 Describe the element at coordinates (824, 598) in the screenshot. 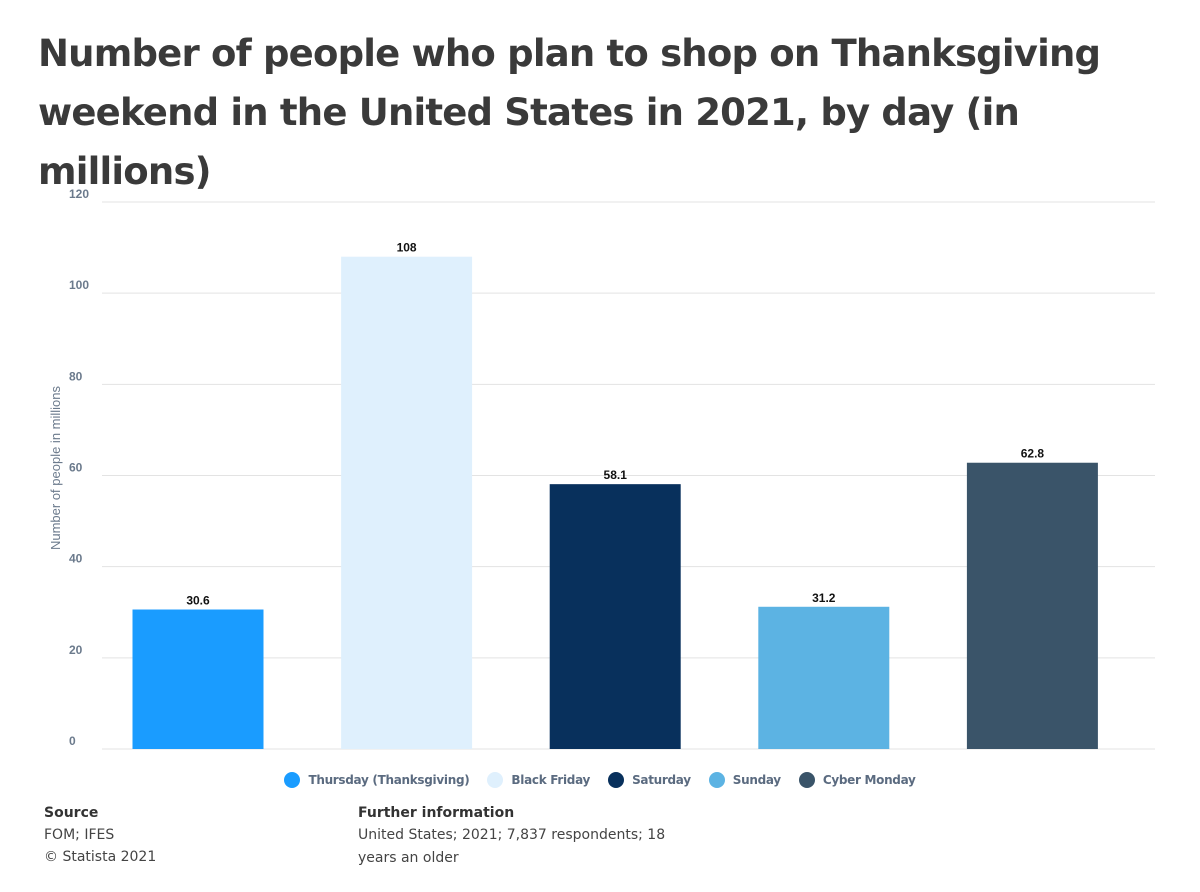

I see `data-label: 31.2` at that location.